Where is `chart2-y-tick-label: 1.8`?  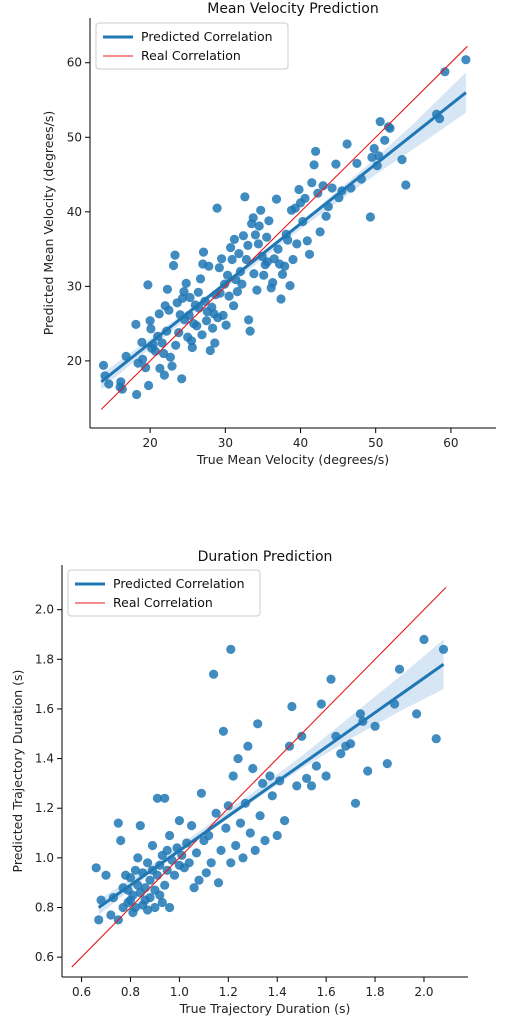
chart2-y-tick-label: 1.8 is located at coordinates (44, 659).